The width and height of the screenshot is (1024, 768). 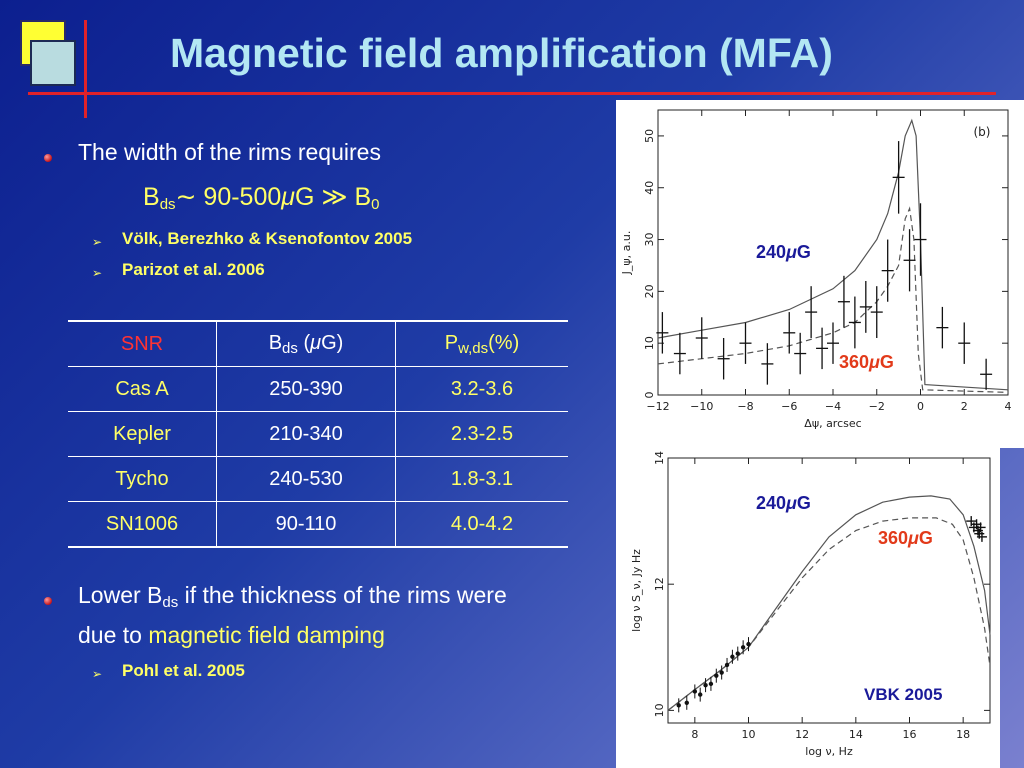 I want to click on series-line-solid, so click(x=833, y=254).